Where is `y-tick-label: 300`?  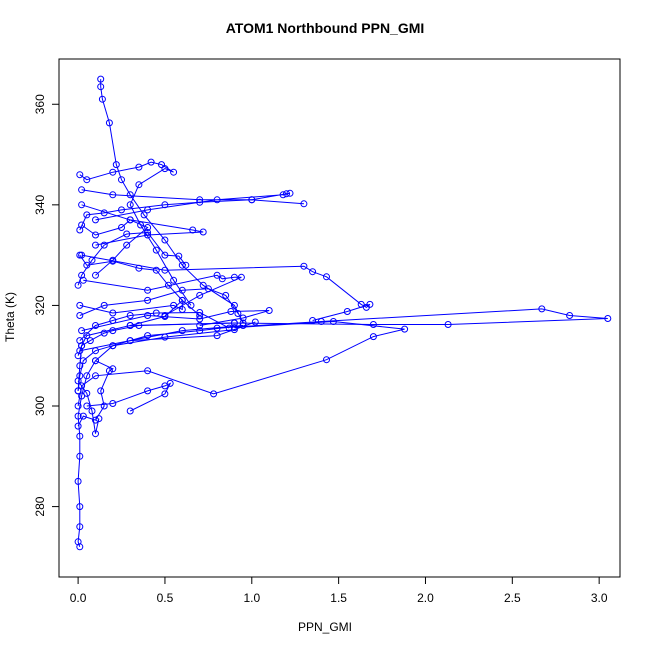
y-tick-label: 300 is located at coordinates (40, 406).